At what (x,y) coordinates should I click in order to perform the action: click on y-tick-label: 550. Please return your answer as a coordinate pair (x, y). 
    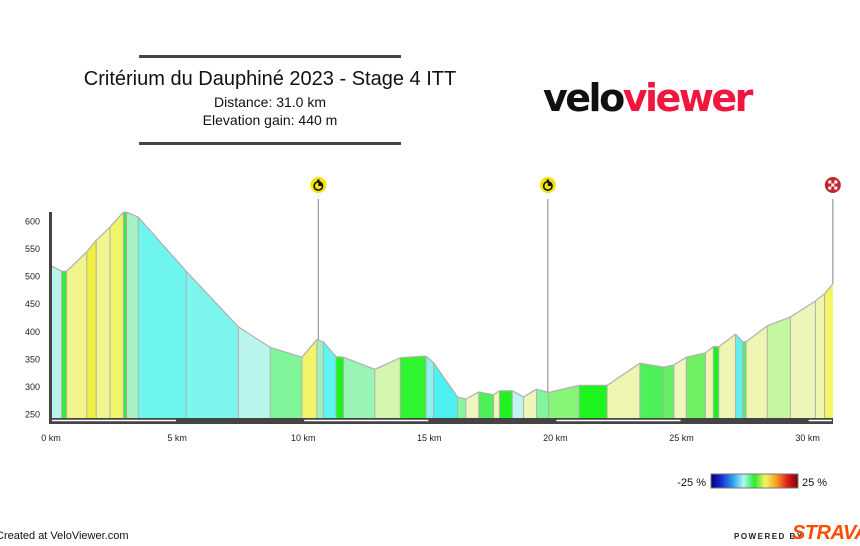
    Looking at the image, I should click on (32, 249).